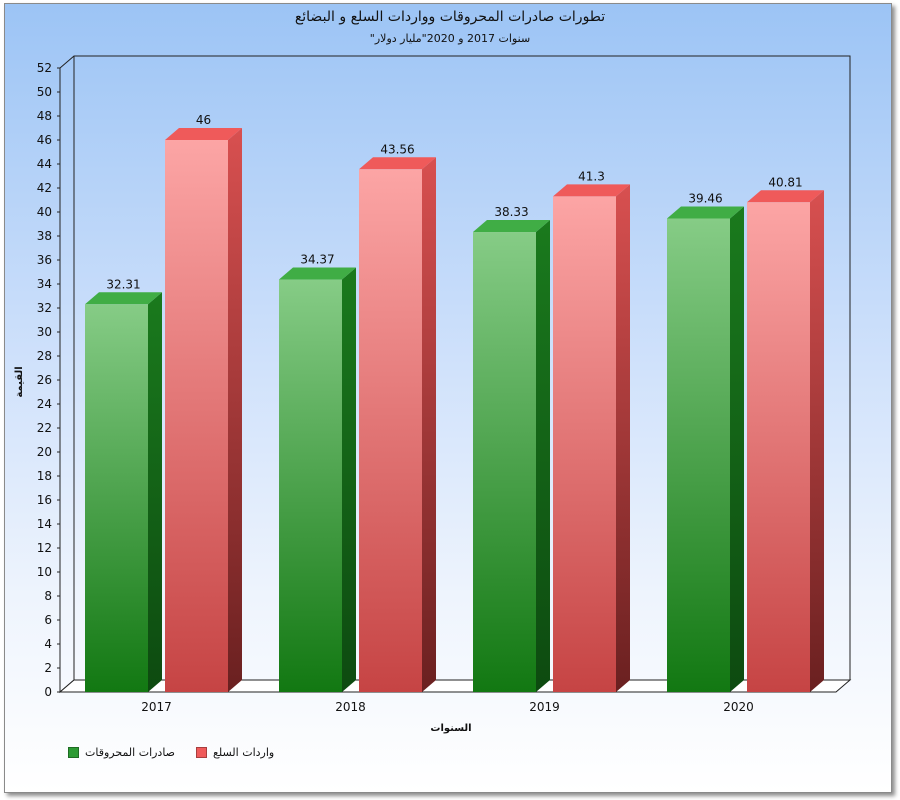 This screenshot has height=800, width=900. Describe the element at coordinates (201, 752) in the screenshot. I see `legend-swatch-imports` at that location.